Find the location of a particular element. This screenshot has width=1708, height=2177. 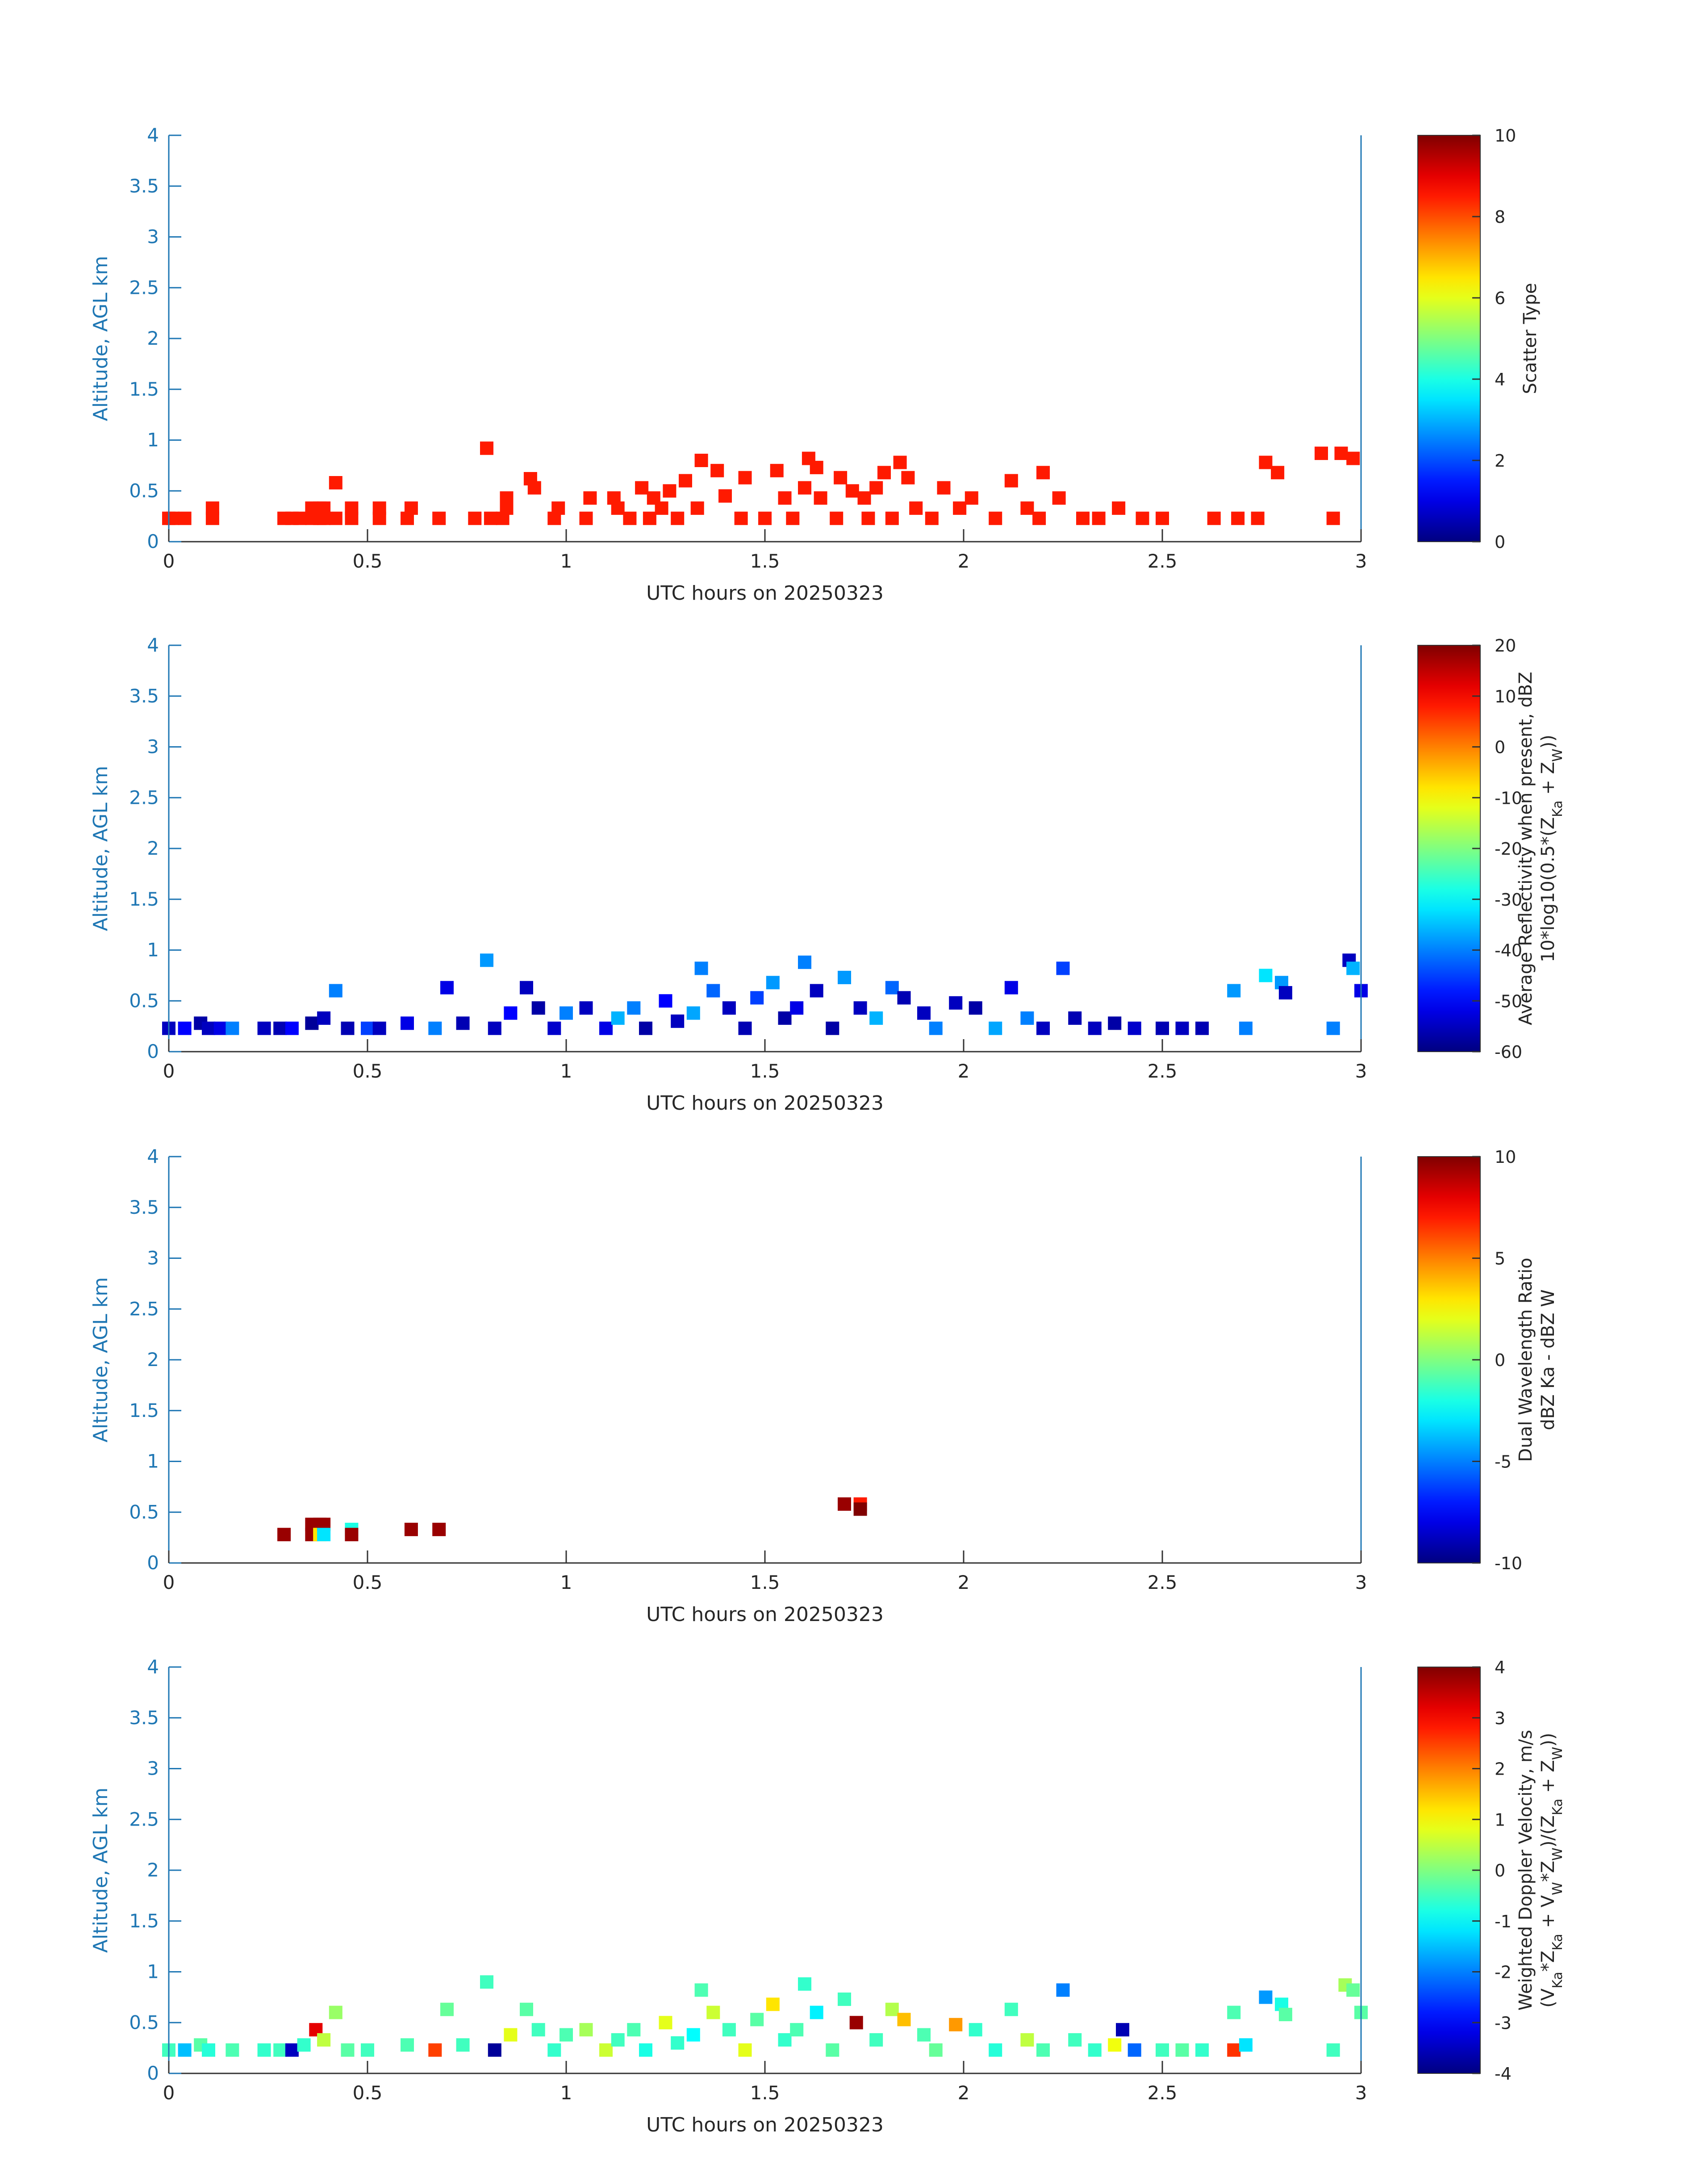

y-tick-label: 1.5 is located at coordinates (144, 899).